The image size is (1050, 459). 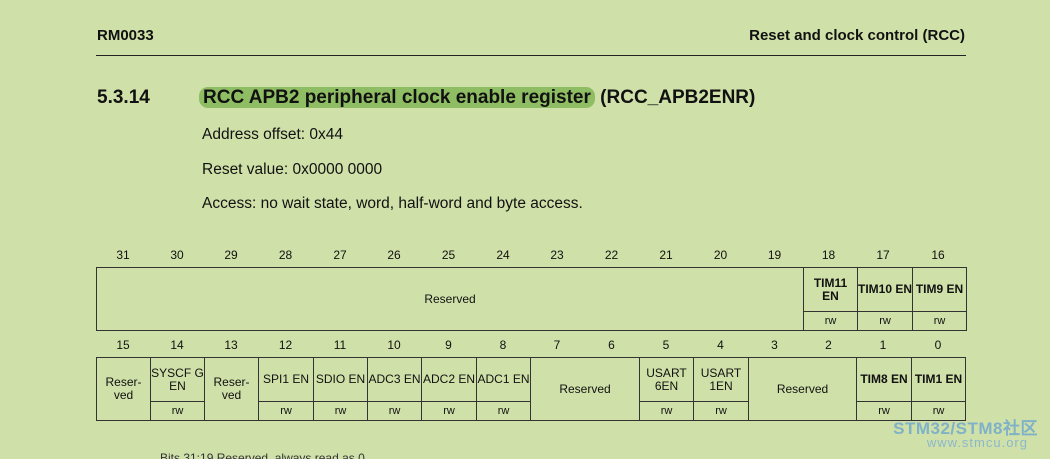 I want to click on bit-number: 26, so click(x=394, y=255).